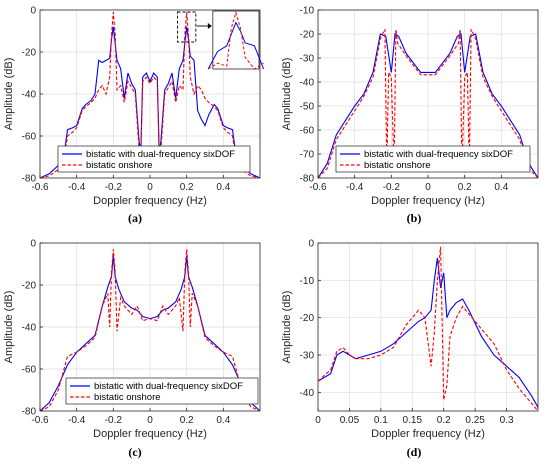 This screenshot has height=464, width=550. What do you see at coordinates (413, 420) in the screenshot?
I see `x-tick-label: 0.15` at bounding box center [413, 420].